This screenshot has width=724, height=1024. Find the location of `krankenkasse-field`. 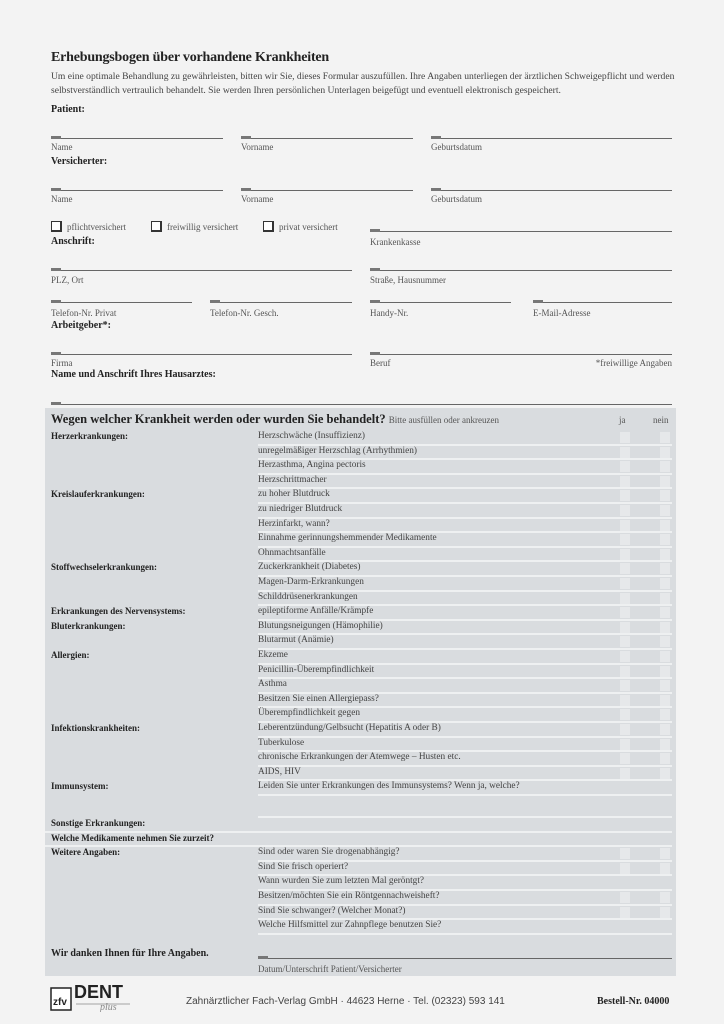

krankenkasse-field is located at coordinates (521, 230).